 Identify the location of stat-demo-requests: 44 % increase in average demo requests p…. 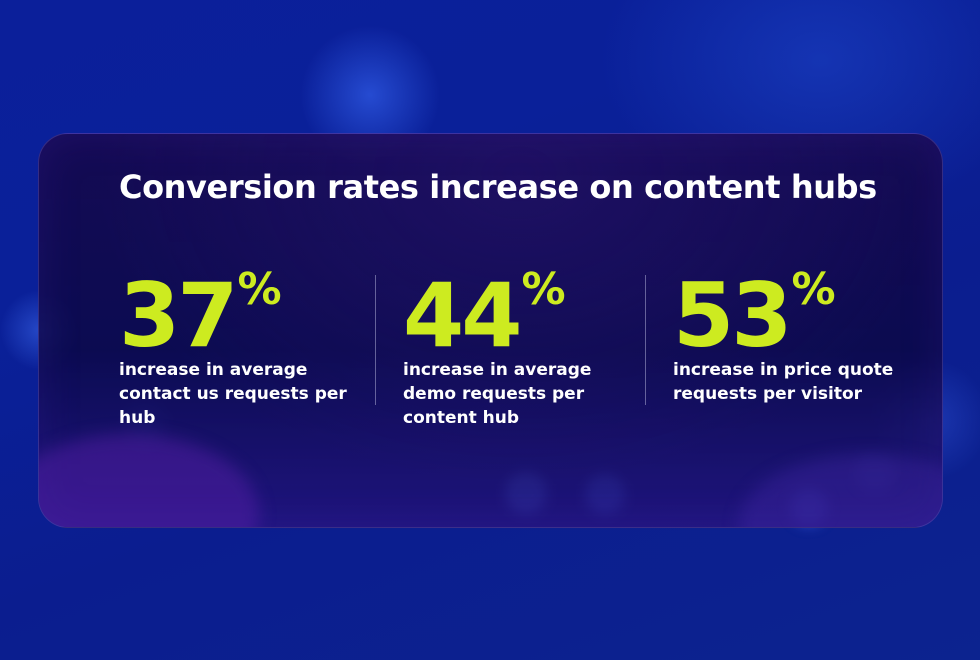
(521, 349).